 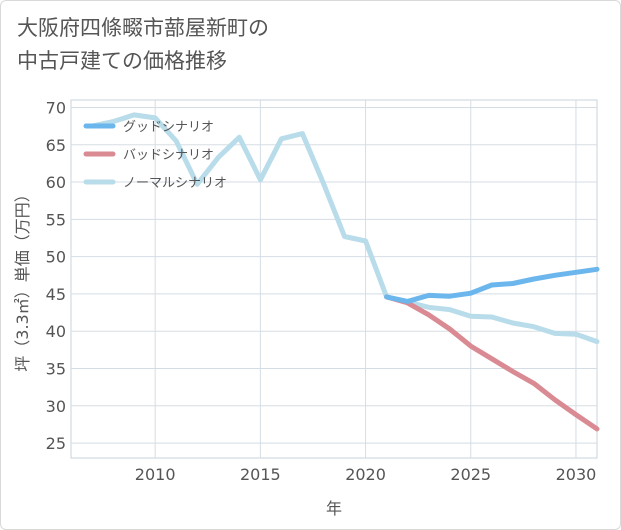 I want to click on chart-title-line-1: 大阪府四條畷市蔀屋新町の, so click(x=143, y=28).